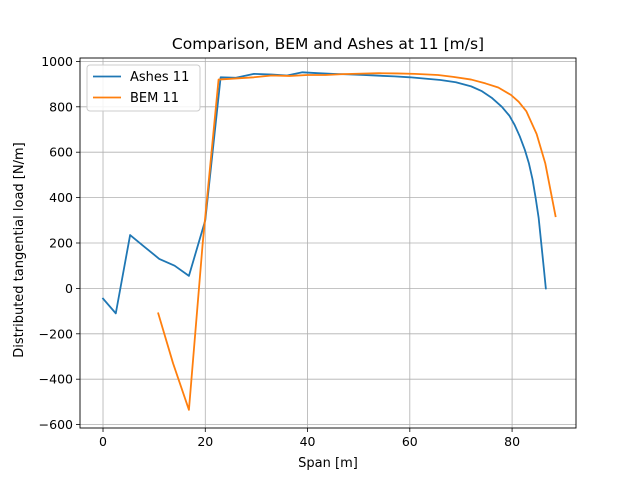 This screenshot has width=640, height=480. I want to click on y-tick-label: 200, so click(61, 243).